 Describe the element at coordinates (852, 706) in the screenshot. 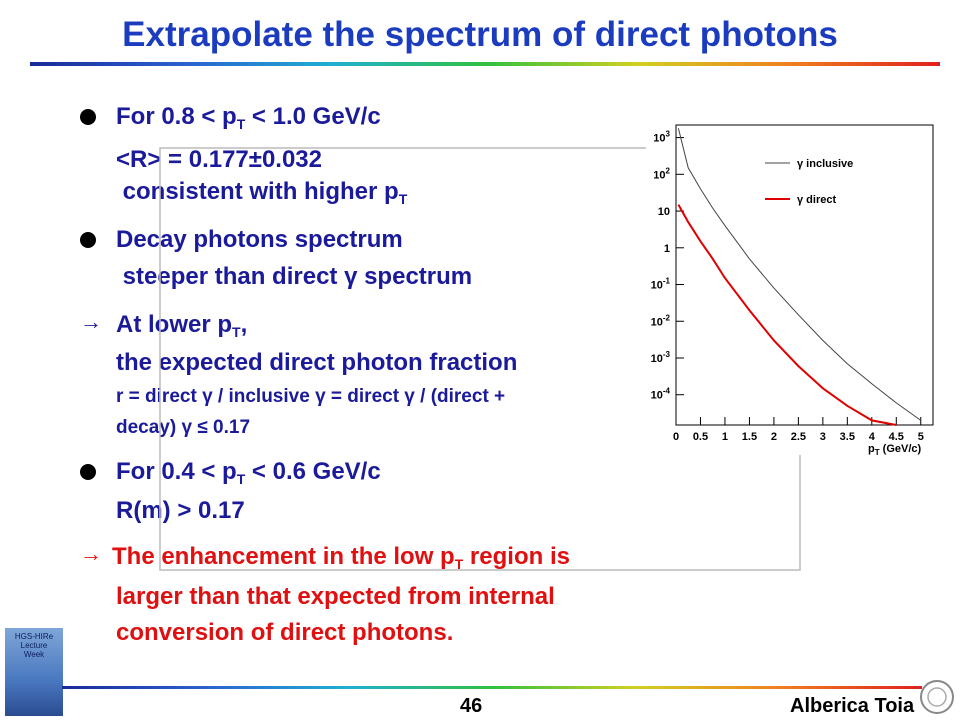

I see `author: Alberica Toia` at that location.